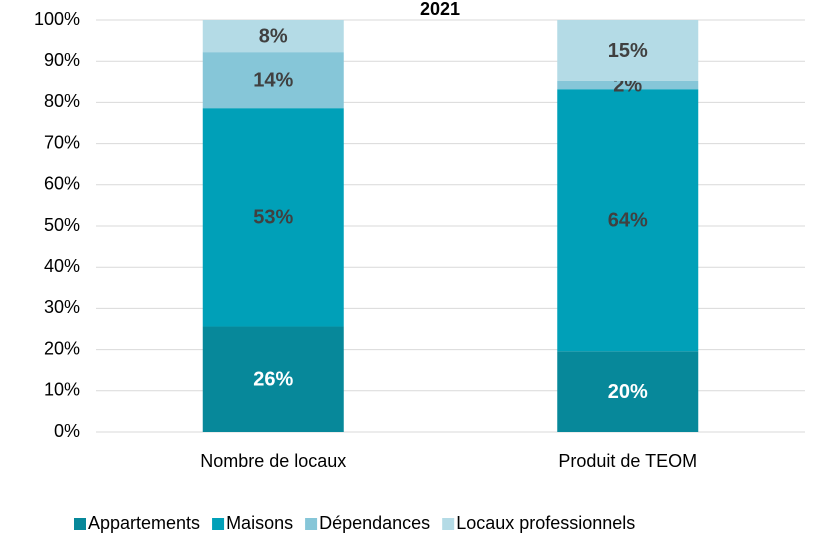  I want to click on data-label: 20%, so click(628, 392).